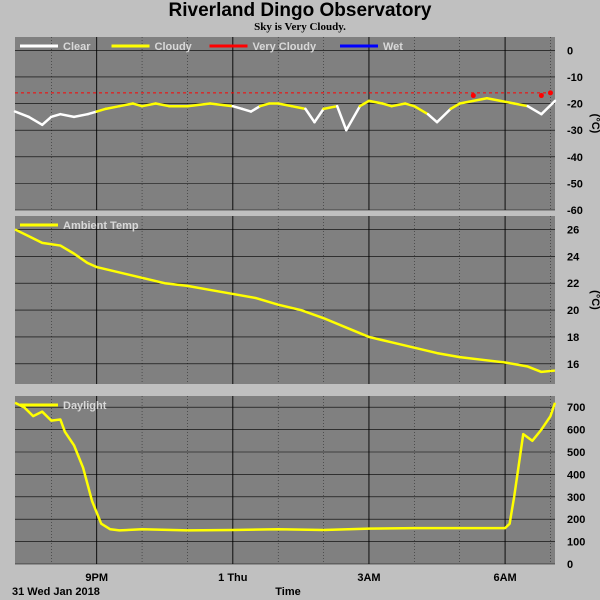  What do you see at coordinates (300, 10) in the screenshot?
I see `page-title: Riverland Dingo Observatory` at bounding box center [300, 10].